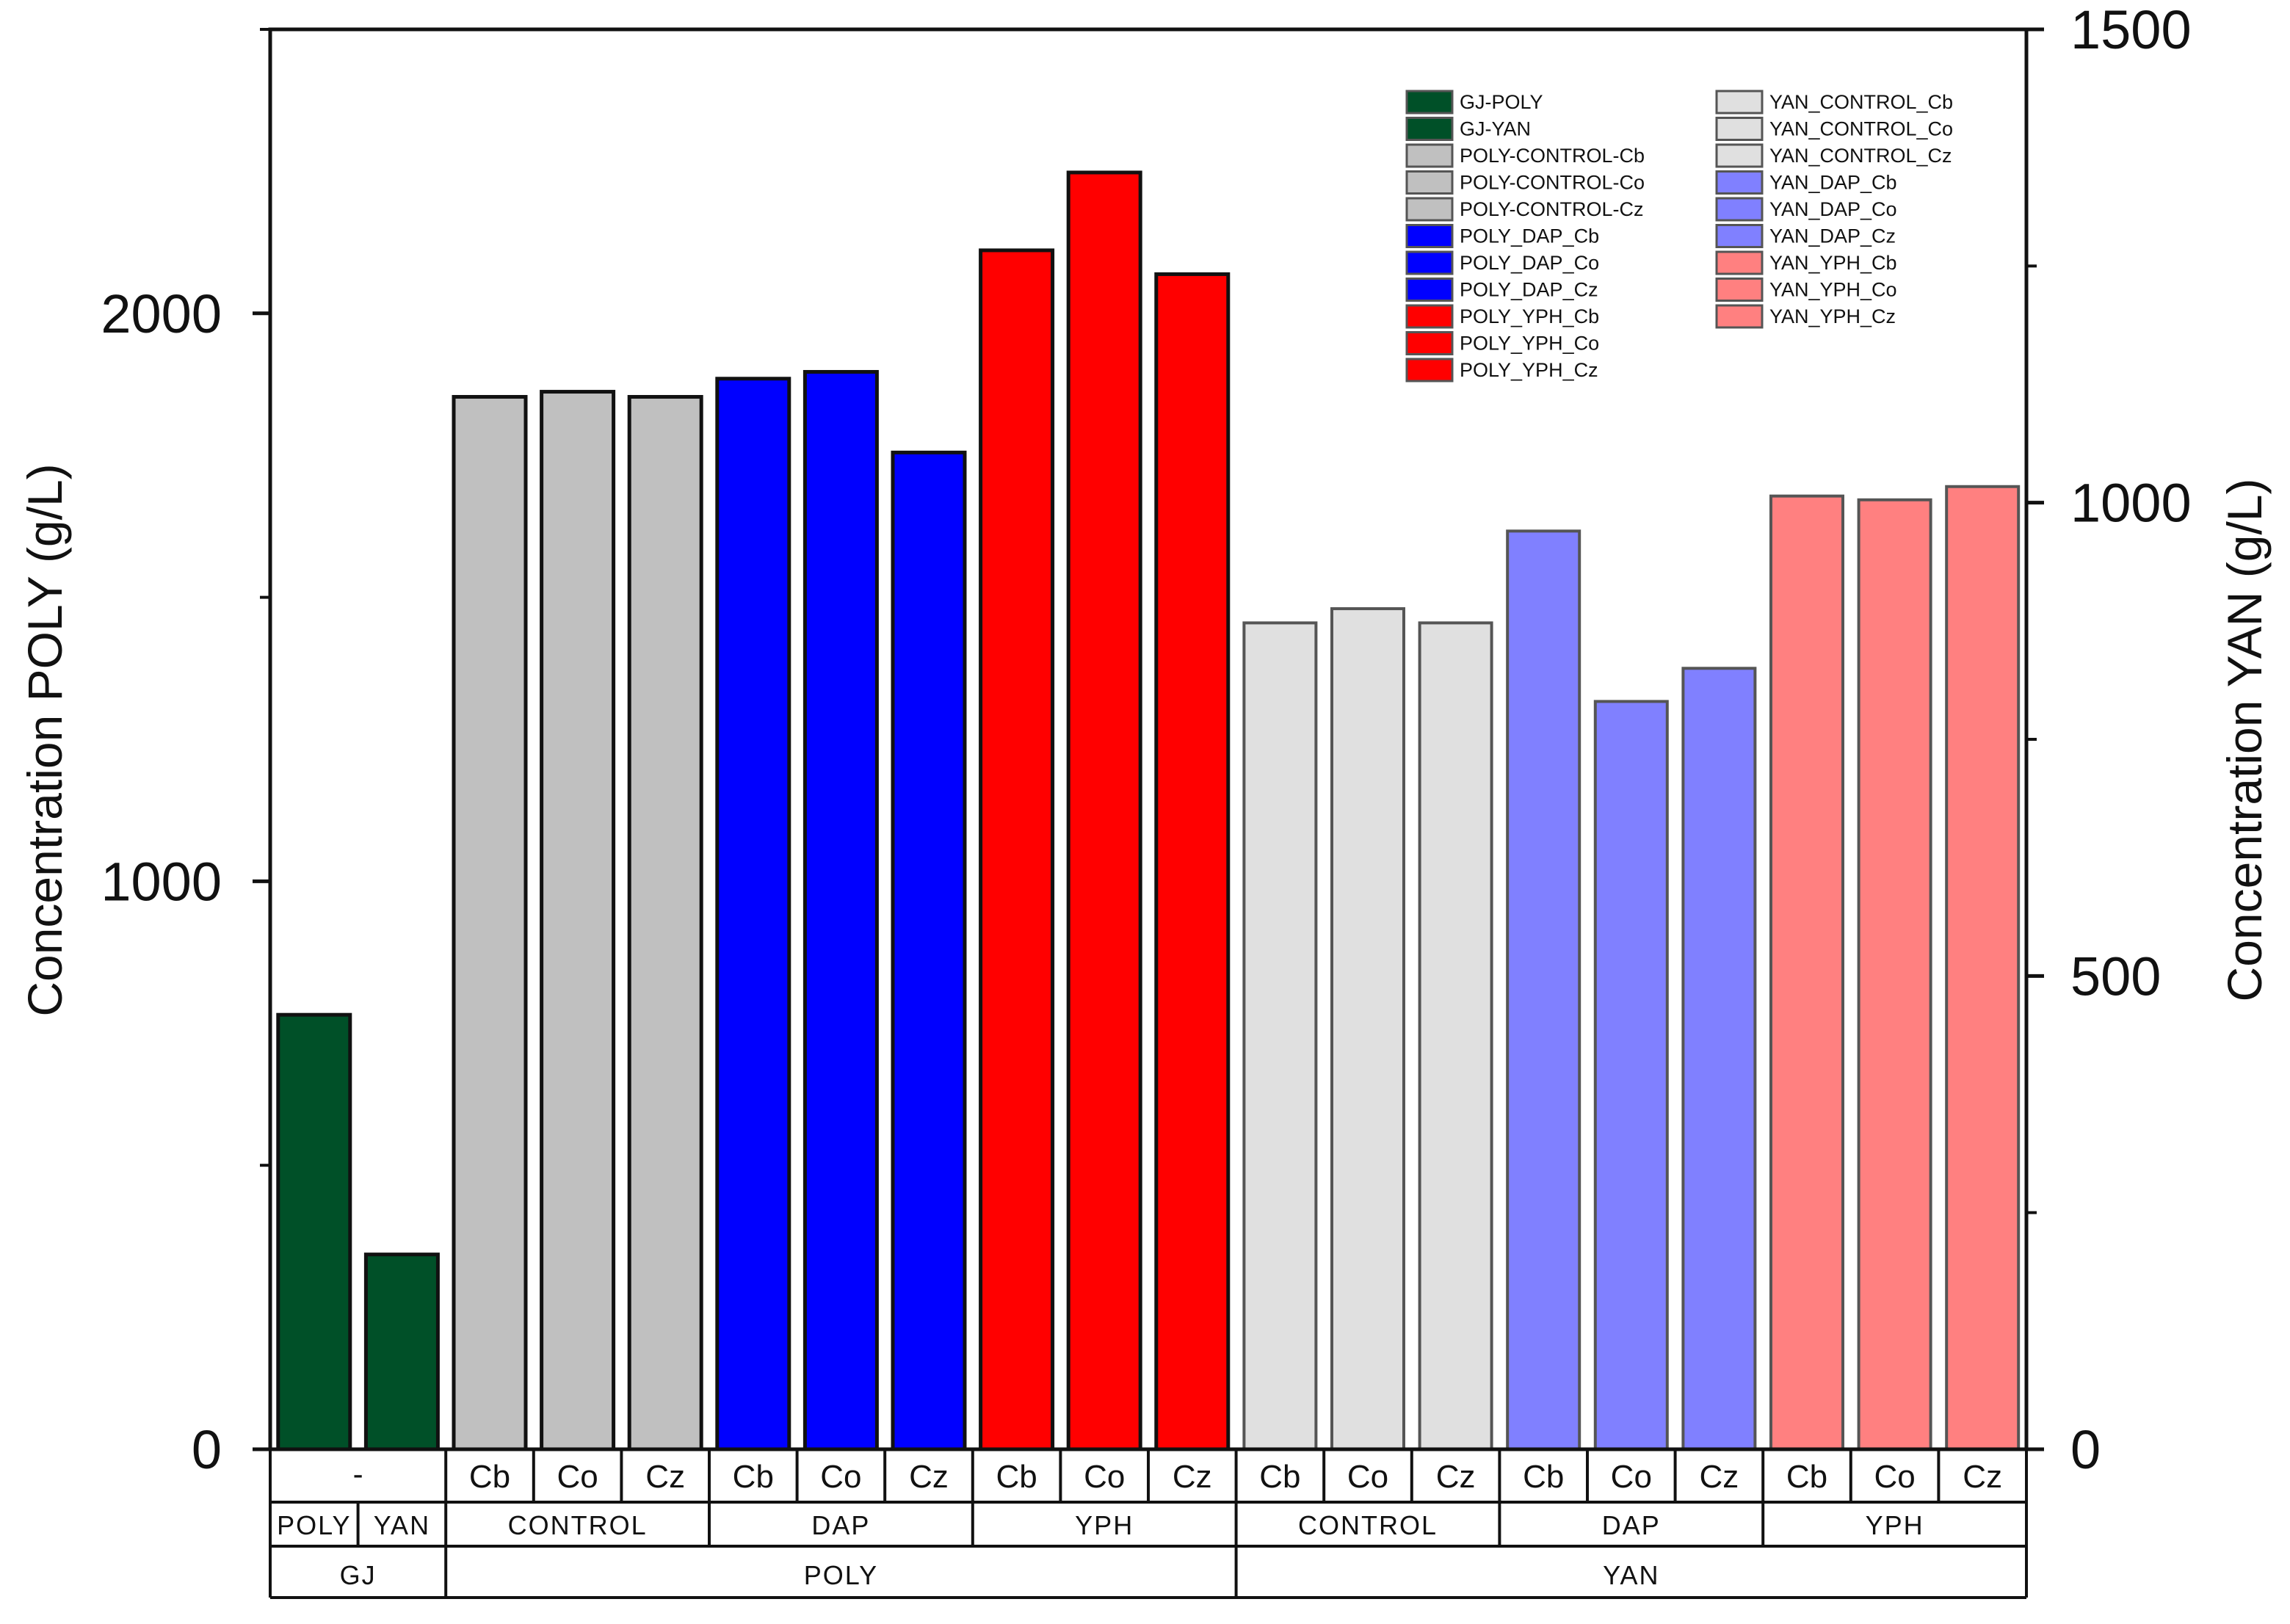 The width and height of the screenshot is (2290, 1624). Describe the element at coordinates (358, 1474) in the screenshot. I see `category-label: -` at that location.